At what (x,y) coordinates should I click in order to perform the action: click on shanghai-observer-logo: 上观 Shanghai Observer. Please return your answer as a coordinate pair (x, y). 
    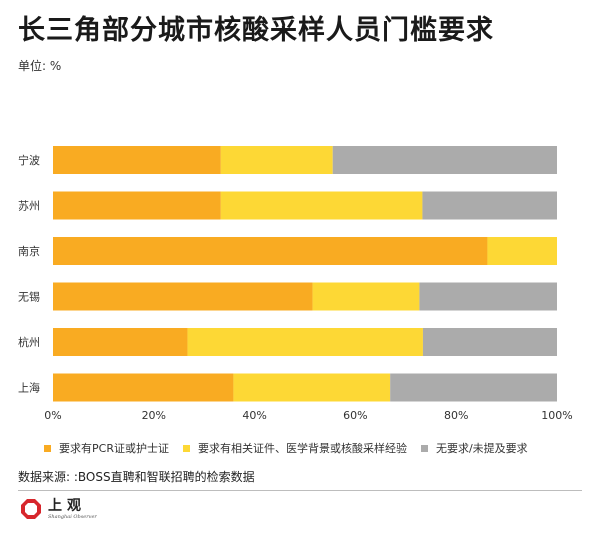
    Looking at the image, I should click on (58, 509).